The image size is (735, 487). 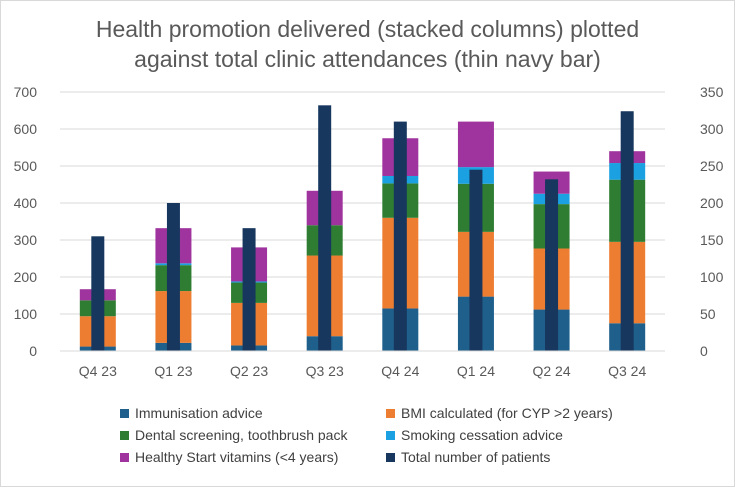 I want to click on y-left-tick-label: 100, so click(x=26, y=314).